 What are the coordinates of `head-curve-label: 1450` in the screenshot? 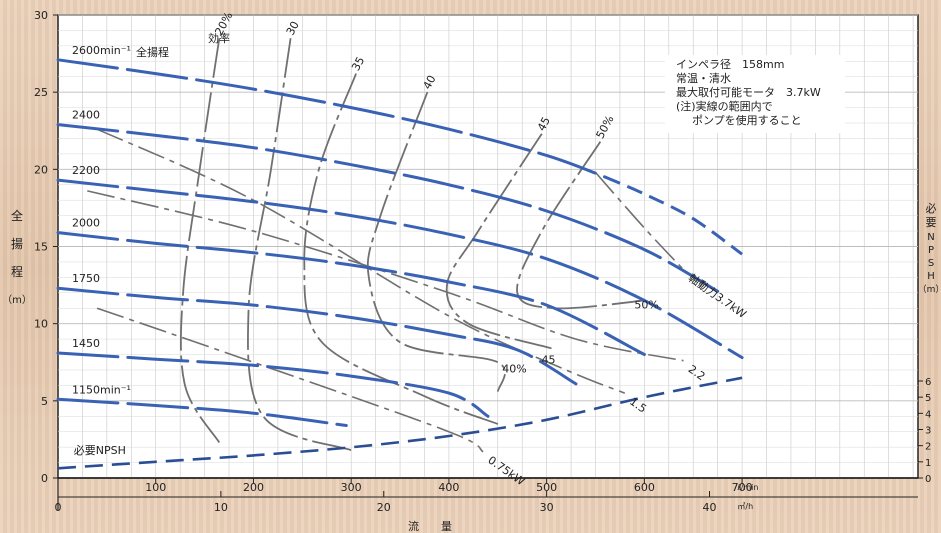 It's located at (86, 343).